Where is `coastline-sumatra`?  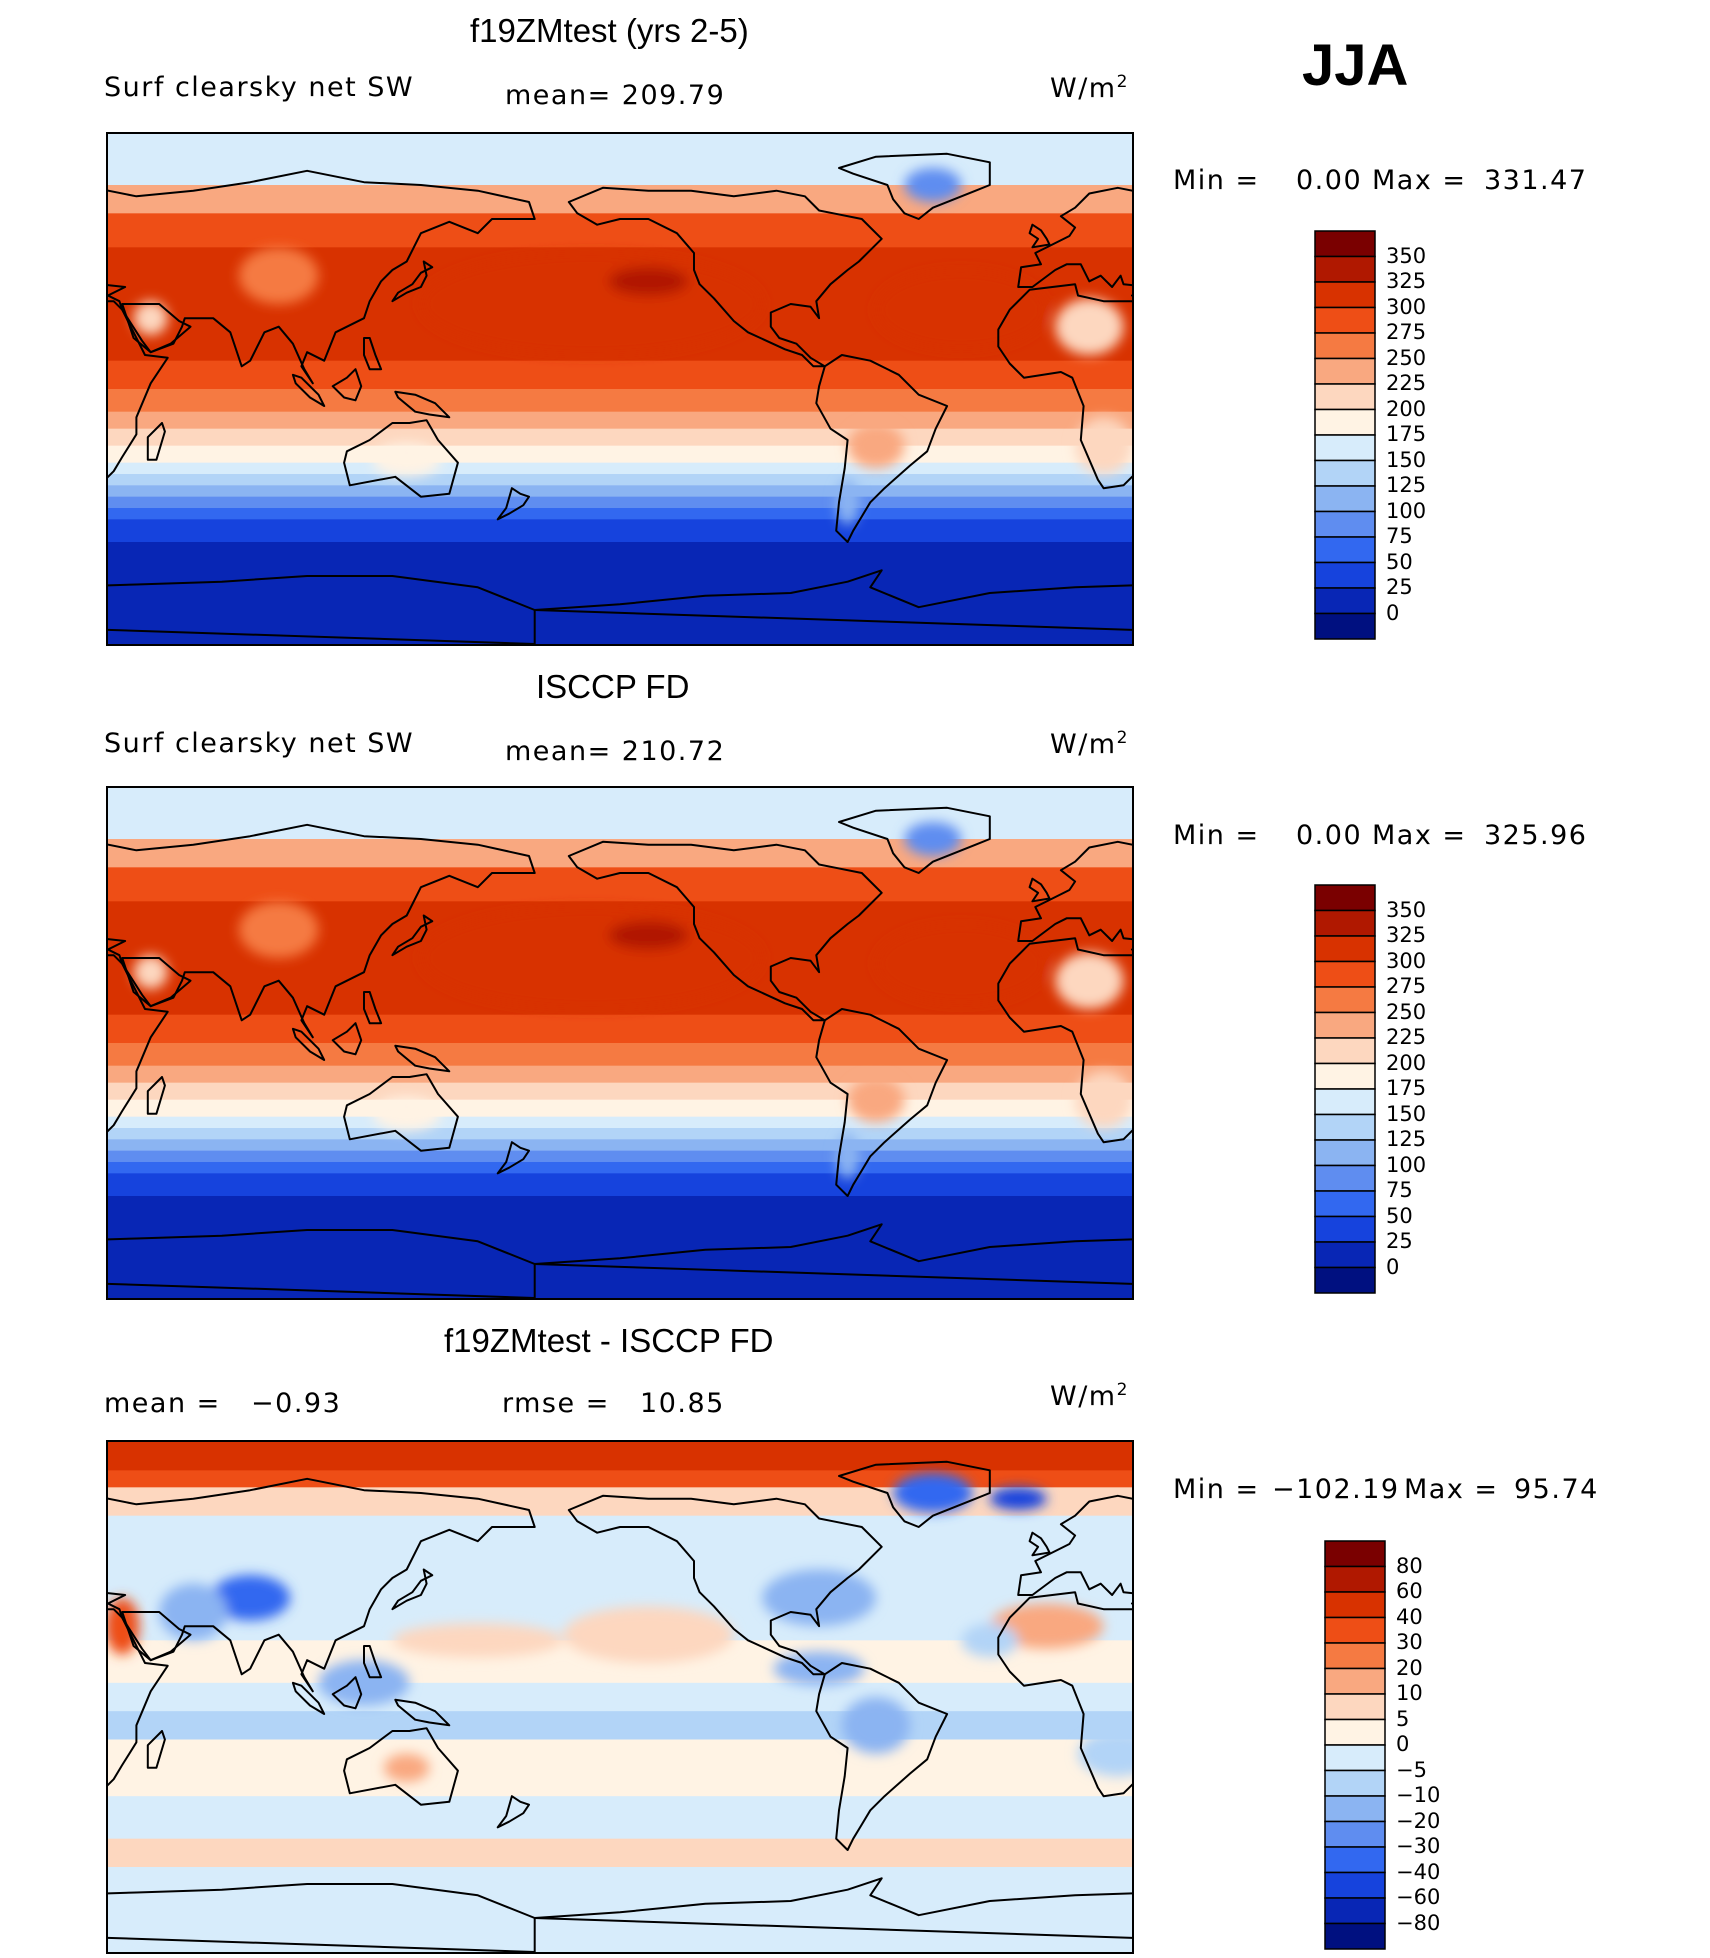
coastline-sumatra is located at coordinates (308, 390).